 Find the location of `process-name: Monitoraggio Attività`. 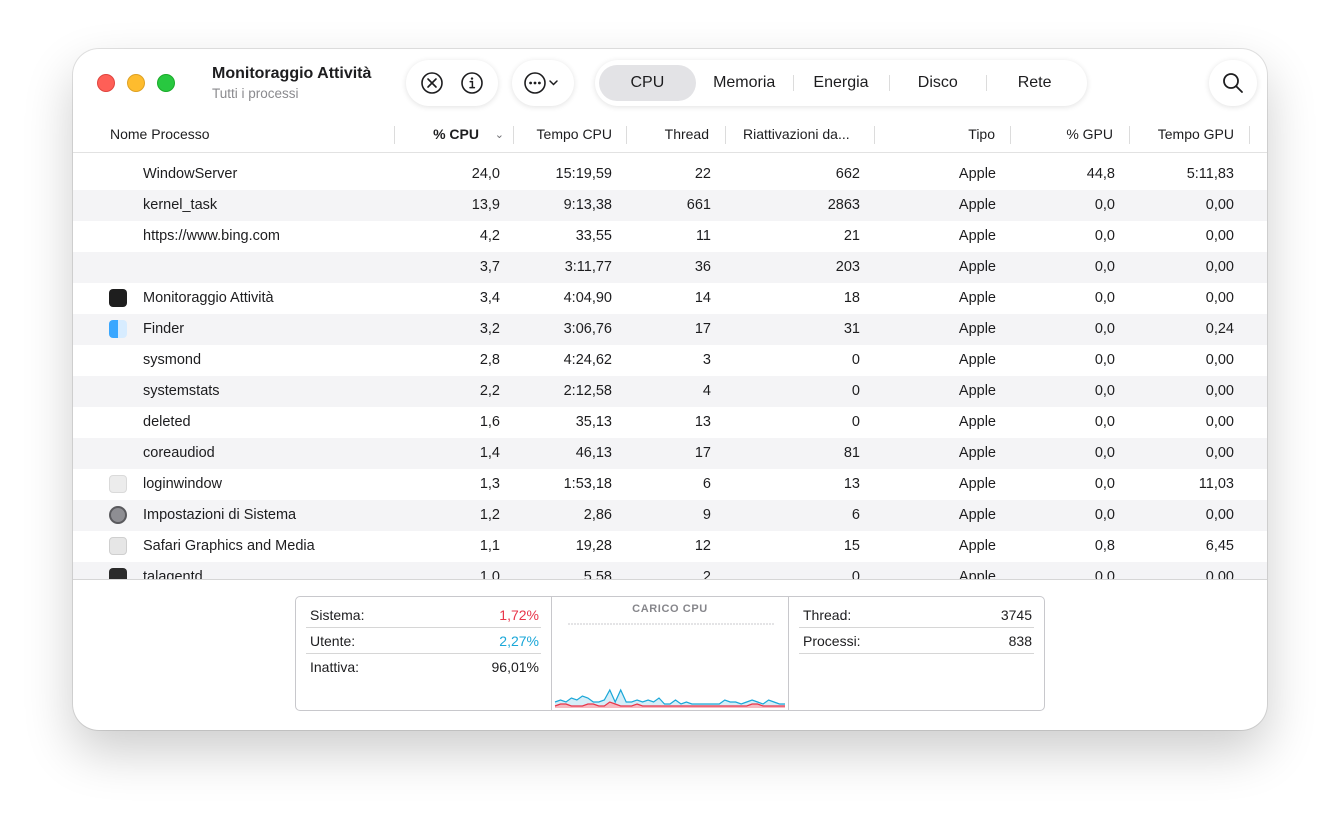

process-name: Monitoraggio Attività is located at coordinates (208, 298).